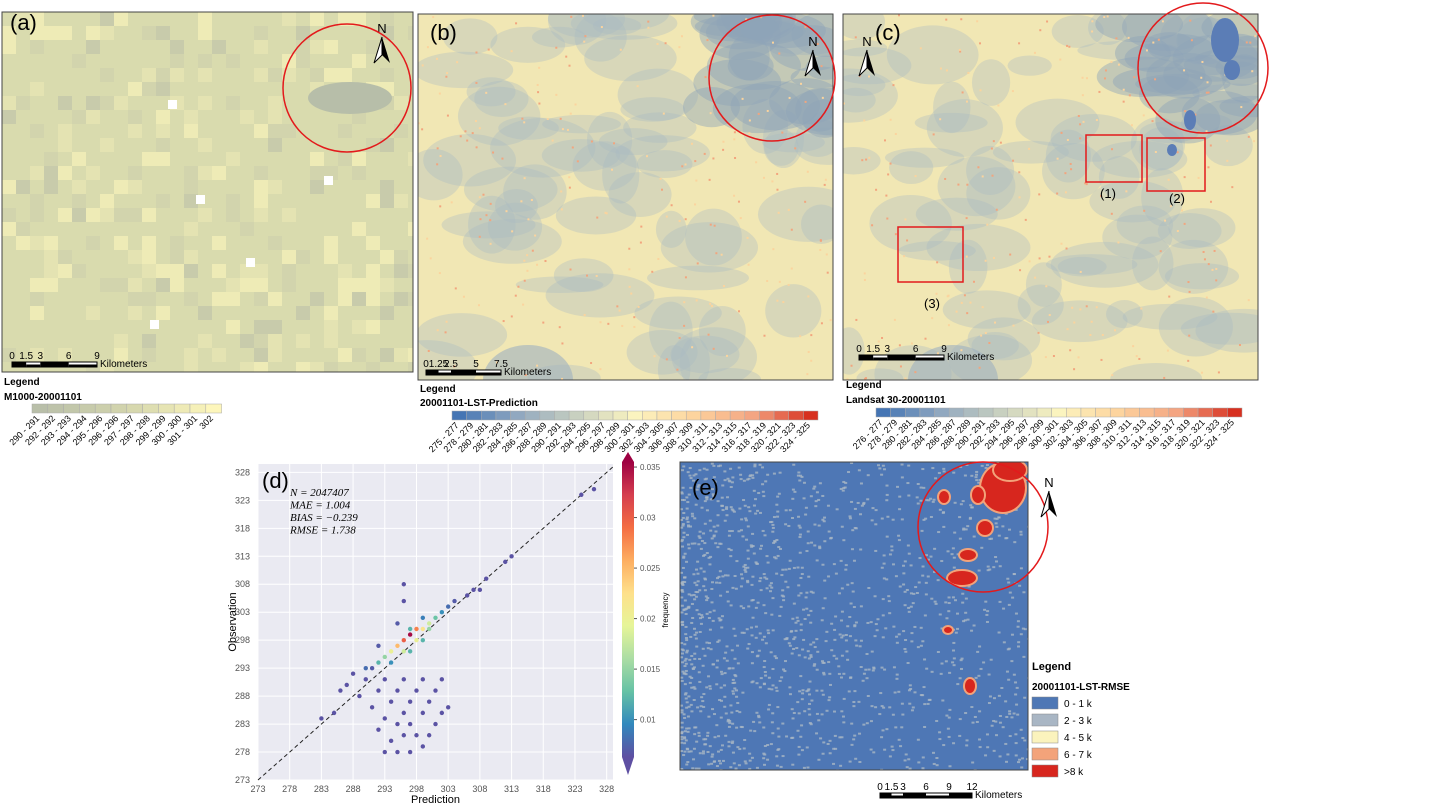 The height and width of the screenshot is (804, 1430). I want to click on scale-segment, so click(901, 357).